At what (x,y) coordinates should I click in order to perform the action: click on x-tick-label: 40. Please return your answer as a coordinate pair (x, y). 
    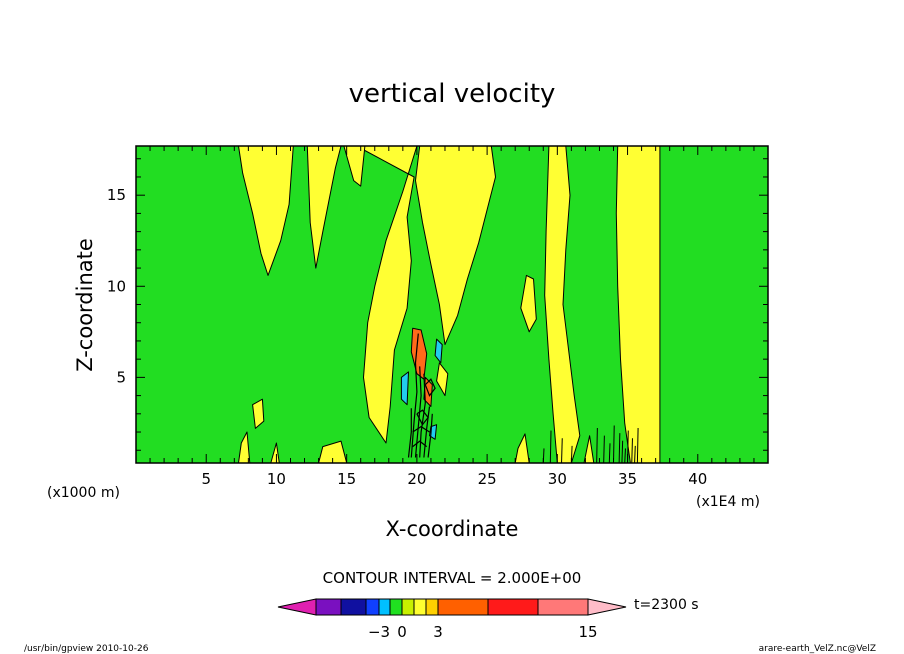
    Looking at the image, I should click on (697, 479).